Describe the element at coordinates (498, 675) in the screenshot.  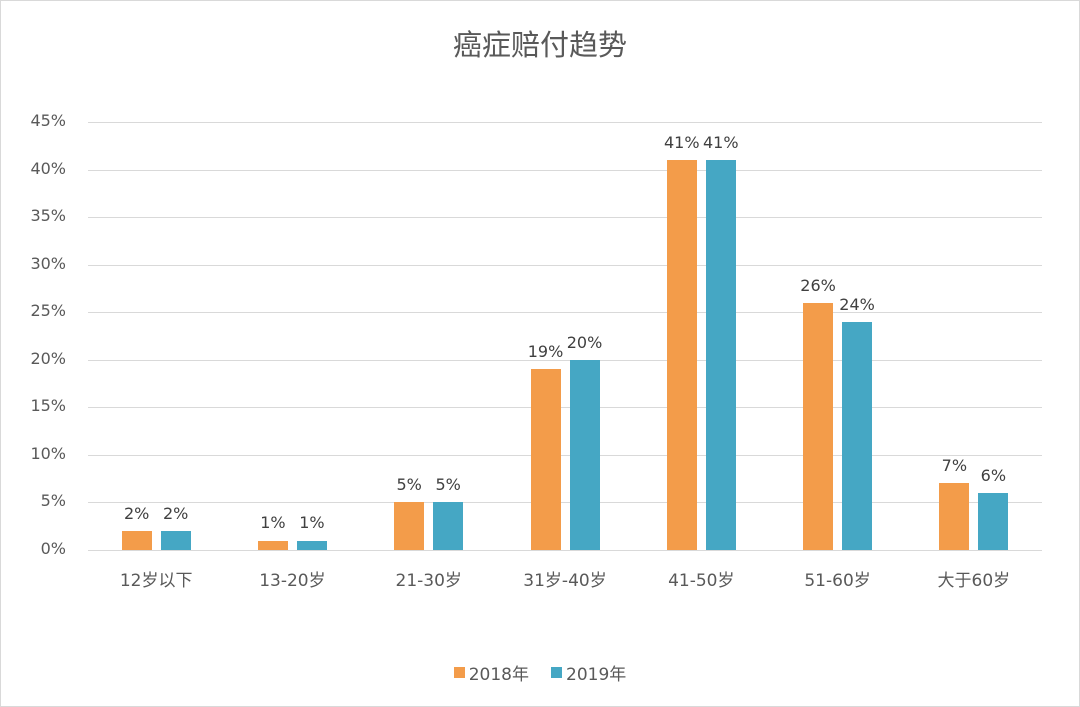
I see `legend-label-2018: 2018年` at that location.